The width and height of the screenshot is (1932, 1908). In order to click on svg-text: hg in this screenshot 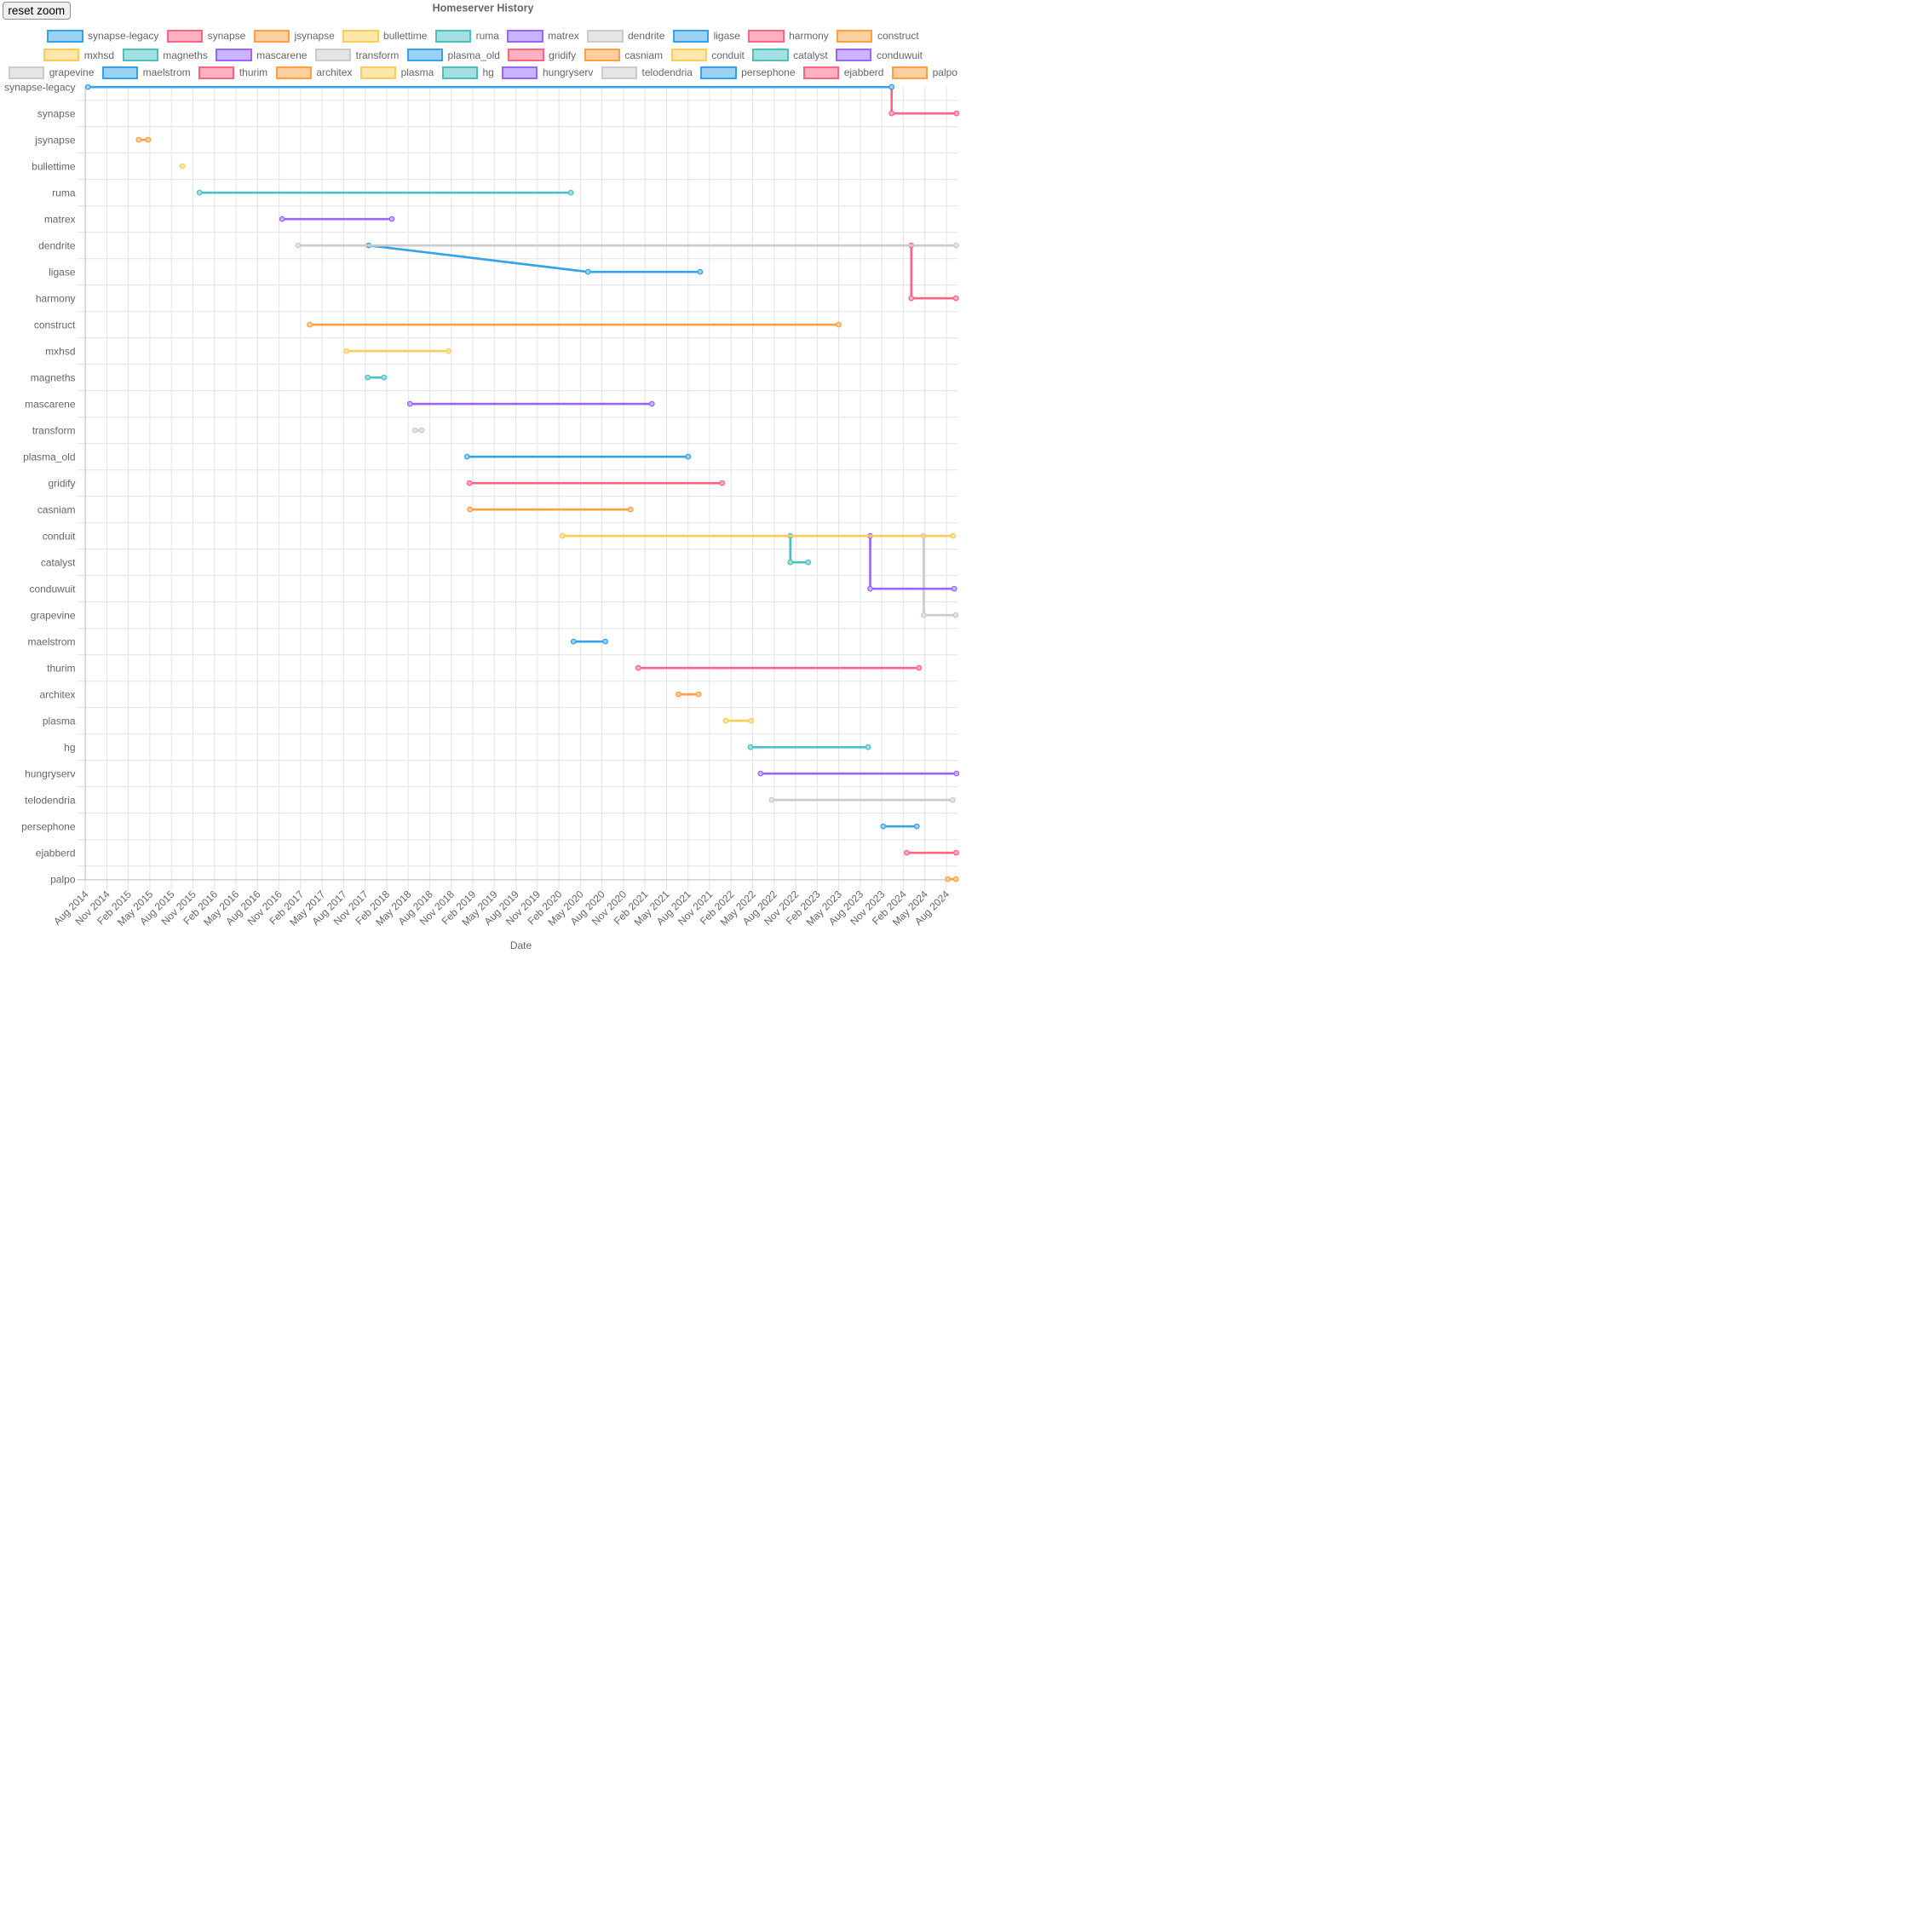, I will do `click(70, 747)`.